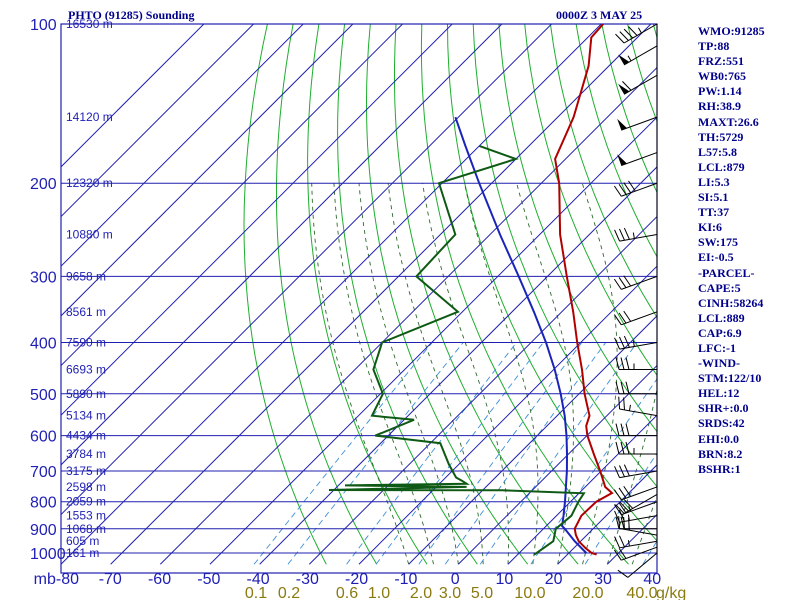  I want to click on index-item: LI:5.3, so click(714, 181).